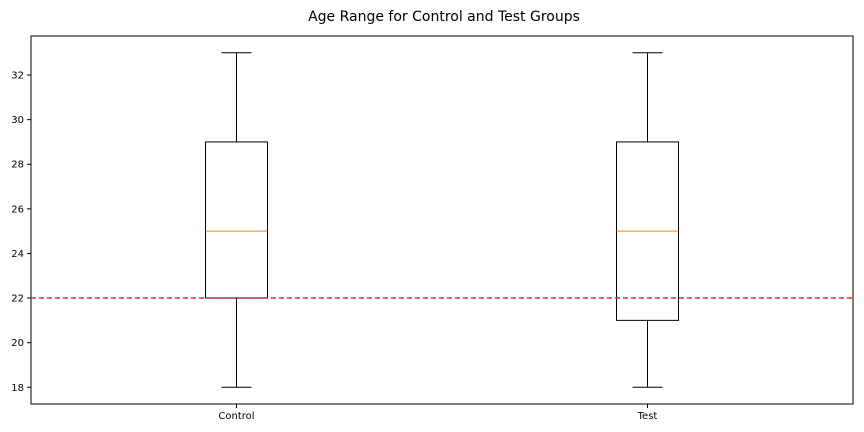 This screenshot has width=864, height=432. I want to click on box-test, so click(647, 220).